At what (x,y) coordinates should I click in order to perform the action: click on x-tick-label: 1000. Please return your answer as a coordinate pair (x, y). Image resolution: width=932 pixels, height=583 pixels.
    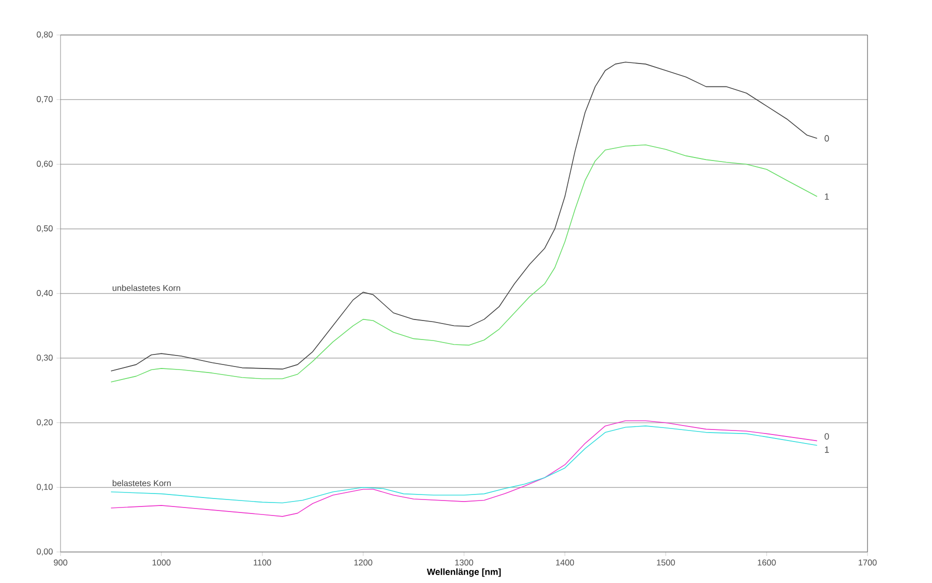
    Looking at the image, I should click on (161, 563).